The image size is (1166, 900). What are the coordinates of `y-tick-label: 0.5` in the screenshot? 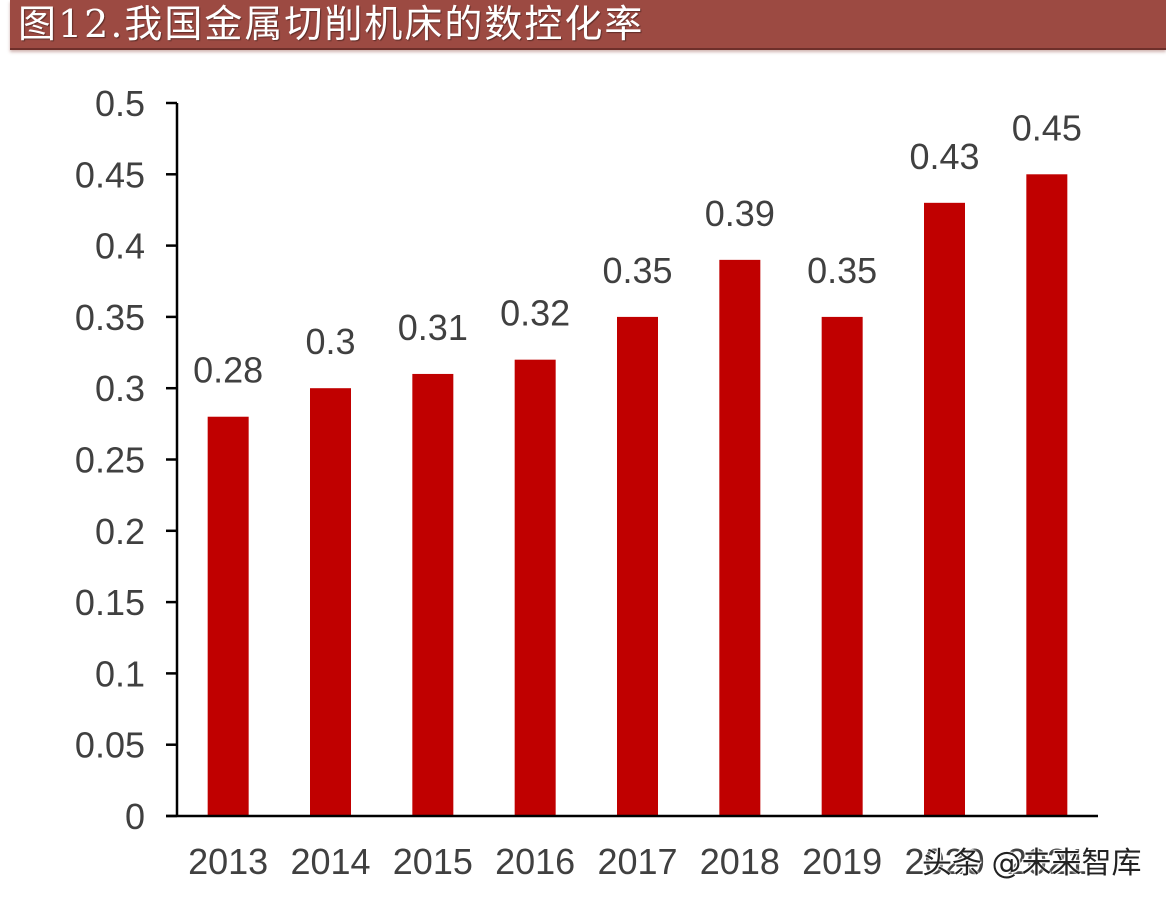 It's located at (120, 103).